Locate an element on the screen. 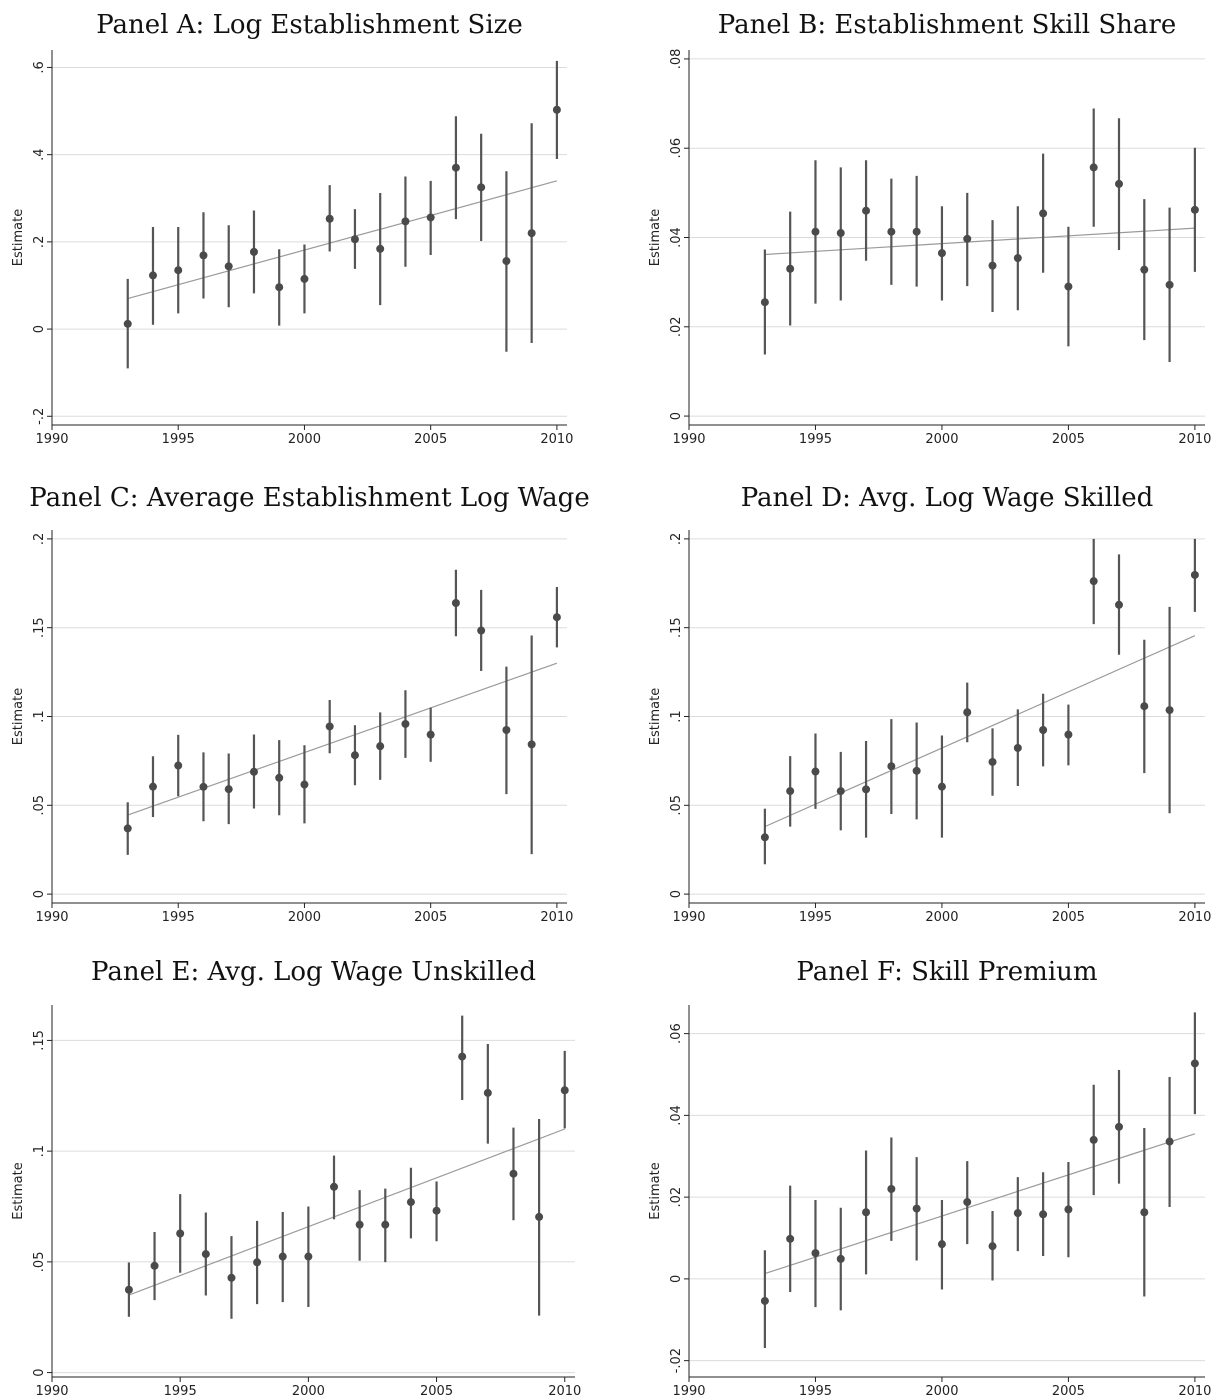 Image resolution: width=1213 pixels, height=1397 pixels. panel-c-y-axis-title: Estimate is located at coordinates (18, 716).